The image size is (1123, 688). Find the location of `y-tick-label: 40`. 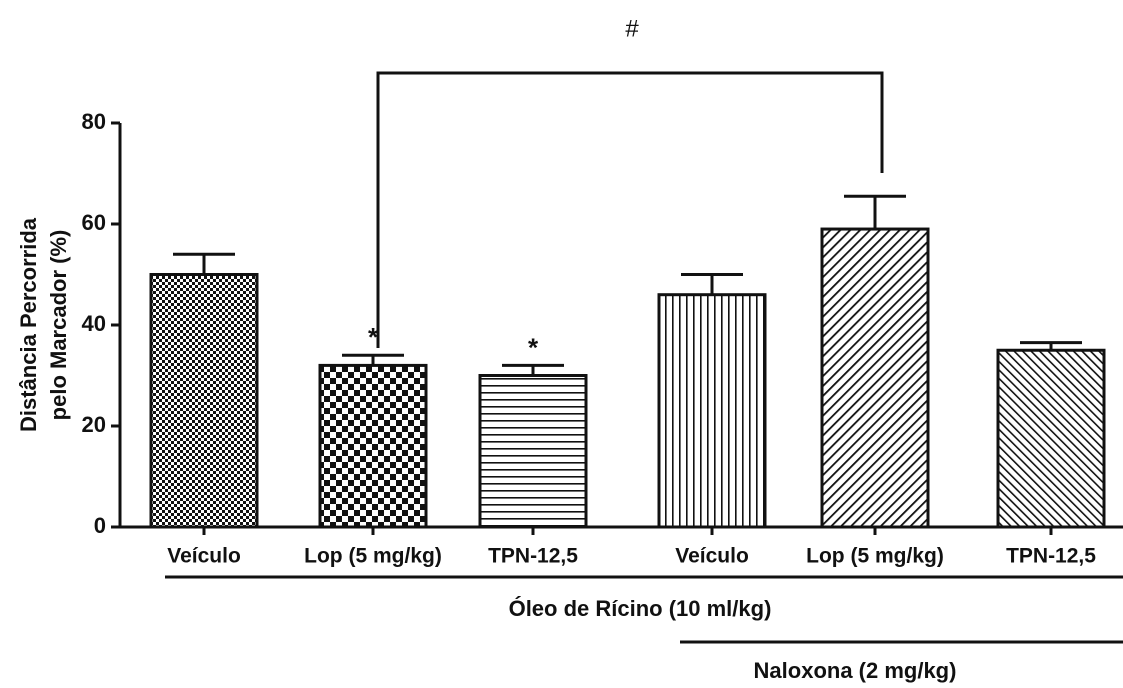

y-tick-label: 40 is located at coordinates (94, 323).